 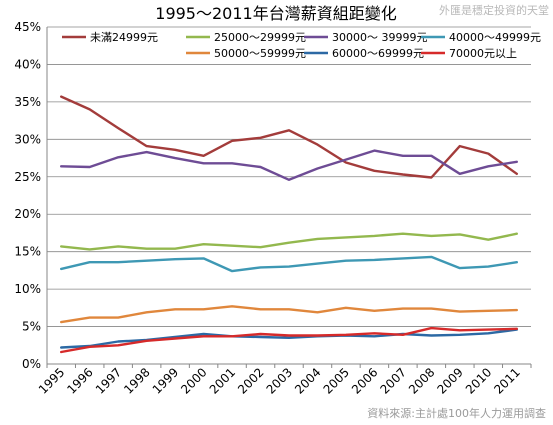 What do you see at coordinates (483, 53) in the screenshot?
I see `legend-label: 70000元以上` at bounding box center [483, 53].